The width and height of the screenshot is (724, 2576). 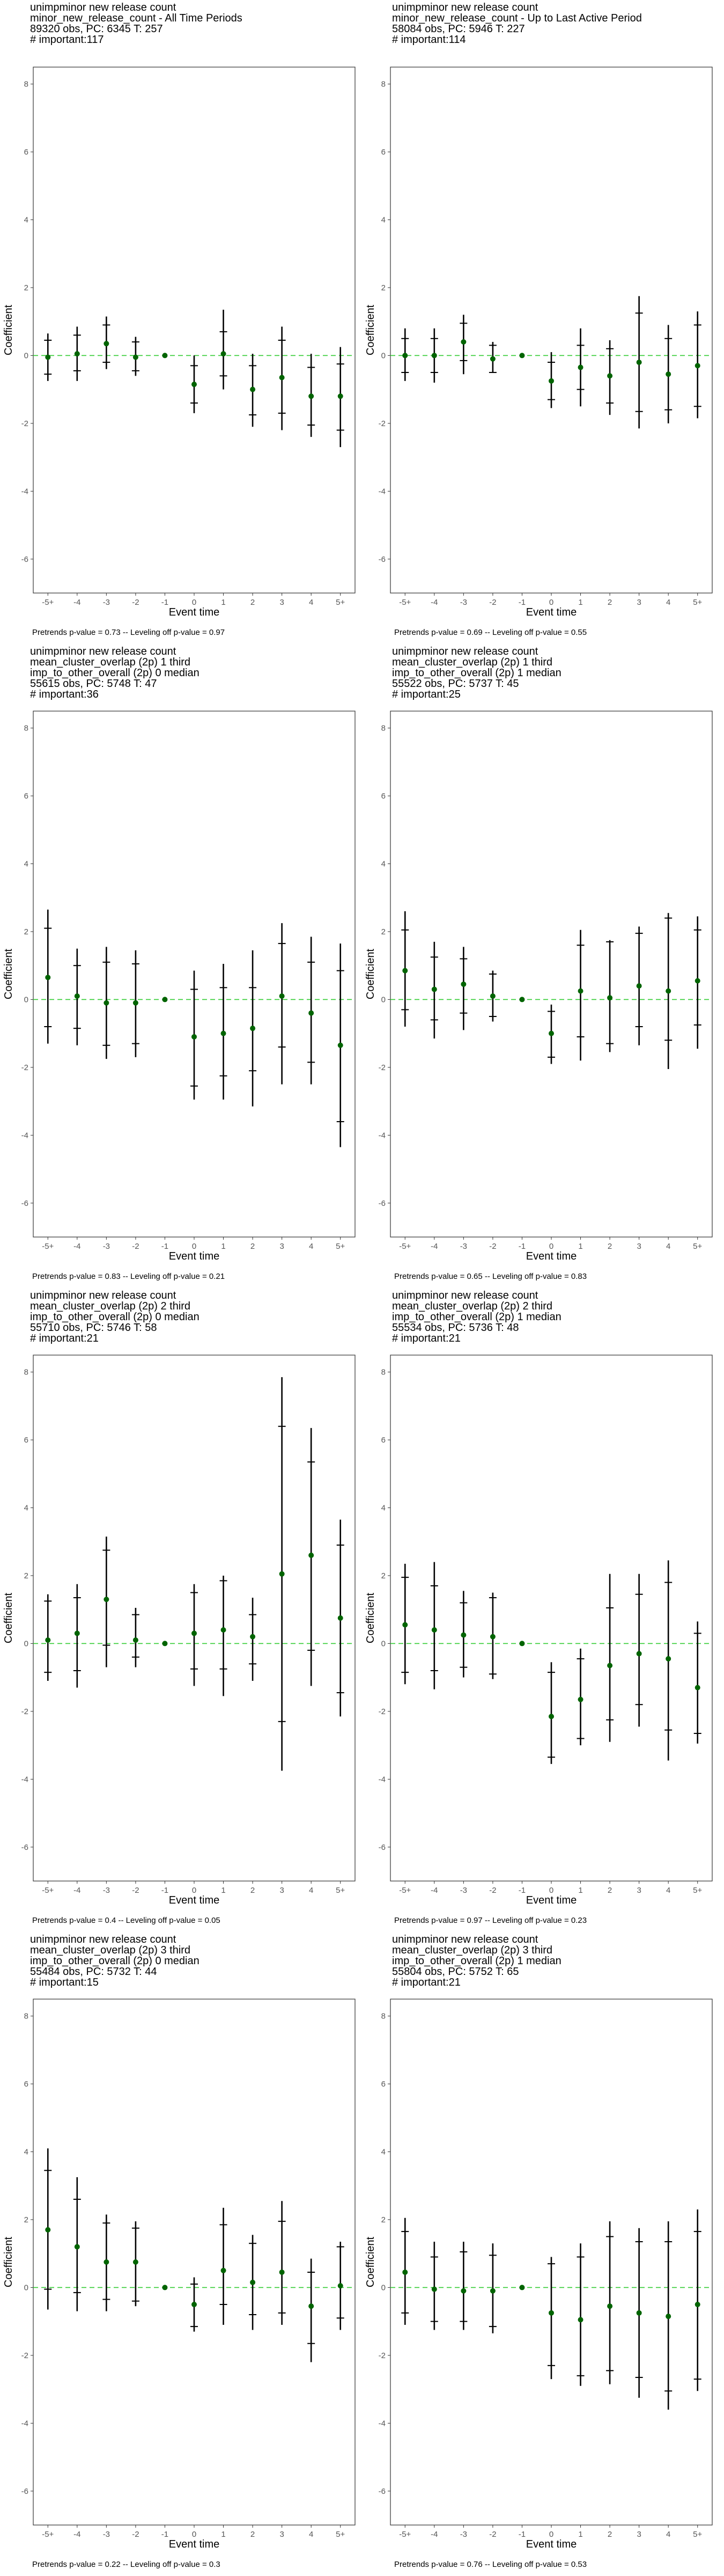 What do you see at coordinates (110, 1306) in the screenshot?
I see `chart-title-line-2: mean_cluster_overlap (2p) 2 third` at bounding box center [110, 1306].